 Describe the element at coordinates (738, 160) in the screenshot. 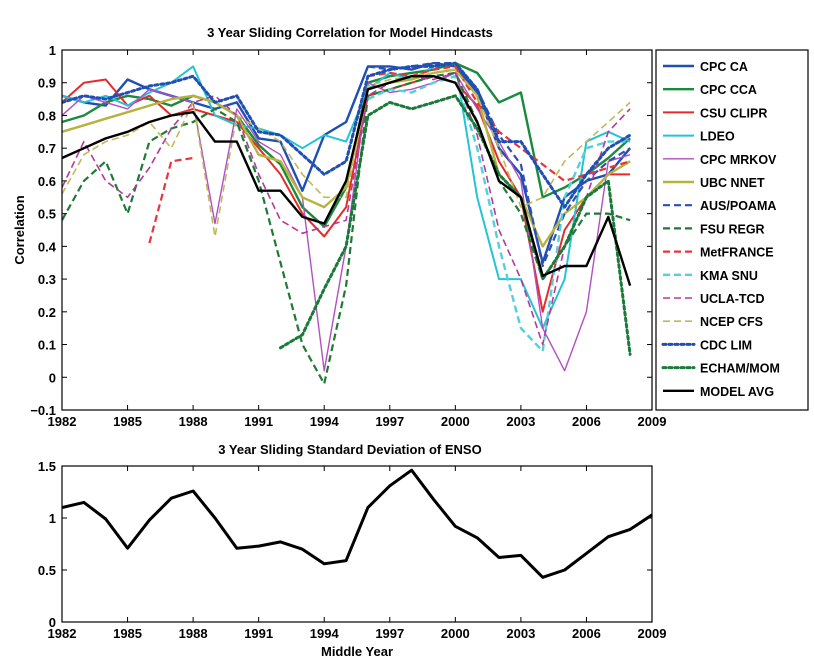

I see `legend-label-cpc-mrkov: CPC MRKOV` at that location.